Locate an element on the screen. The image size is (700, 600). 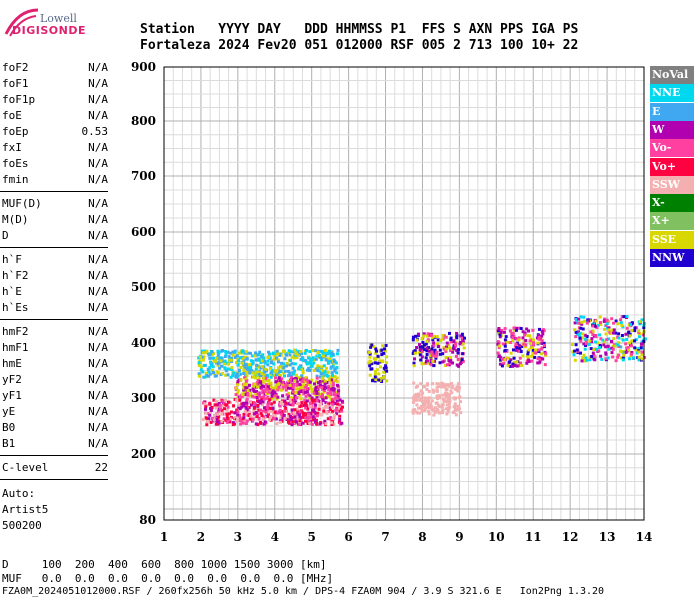
legend-item-ssw: SSW is located at coordinates (672, 184).